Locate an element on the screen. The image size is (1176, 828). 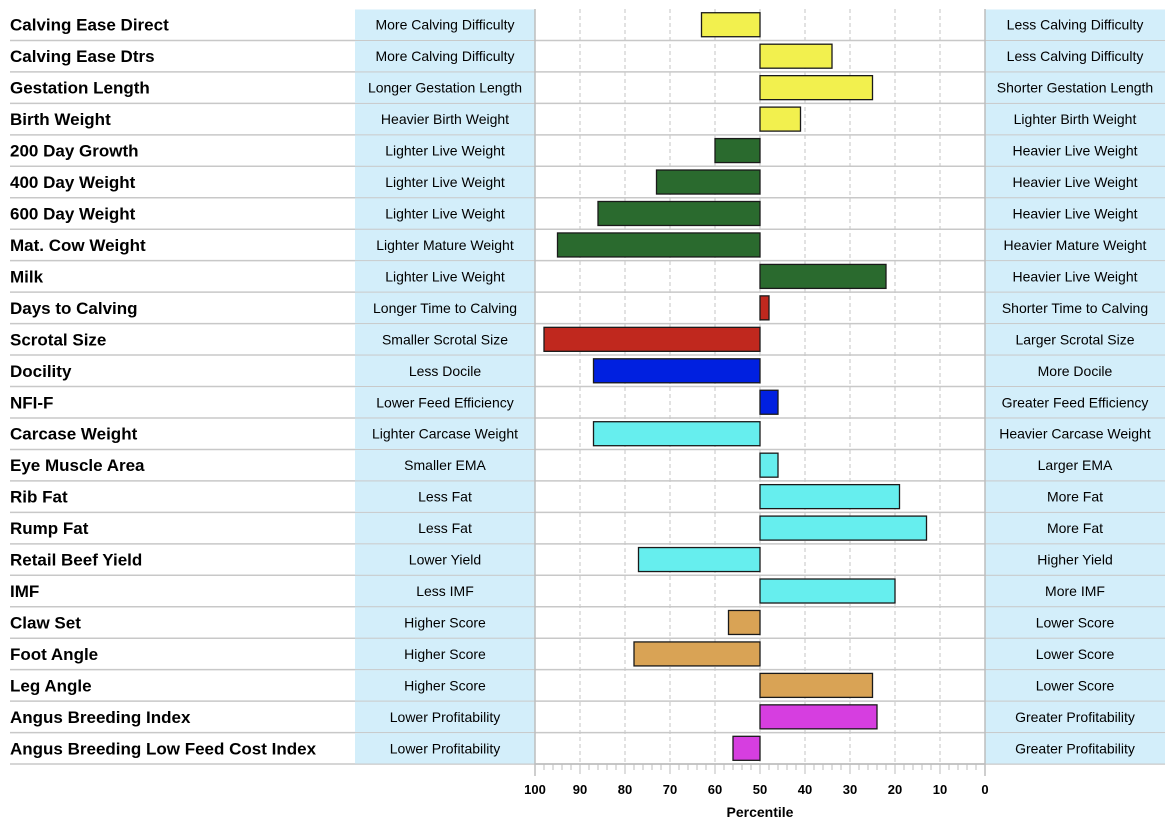
right-descriptor: Greater Profitability is located at coordinates (1075, 748).